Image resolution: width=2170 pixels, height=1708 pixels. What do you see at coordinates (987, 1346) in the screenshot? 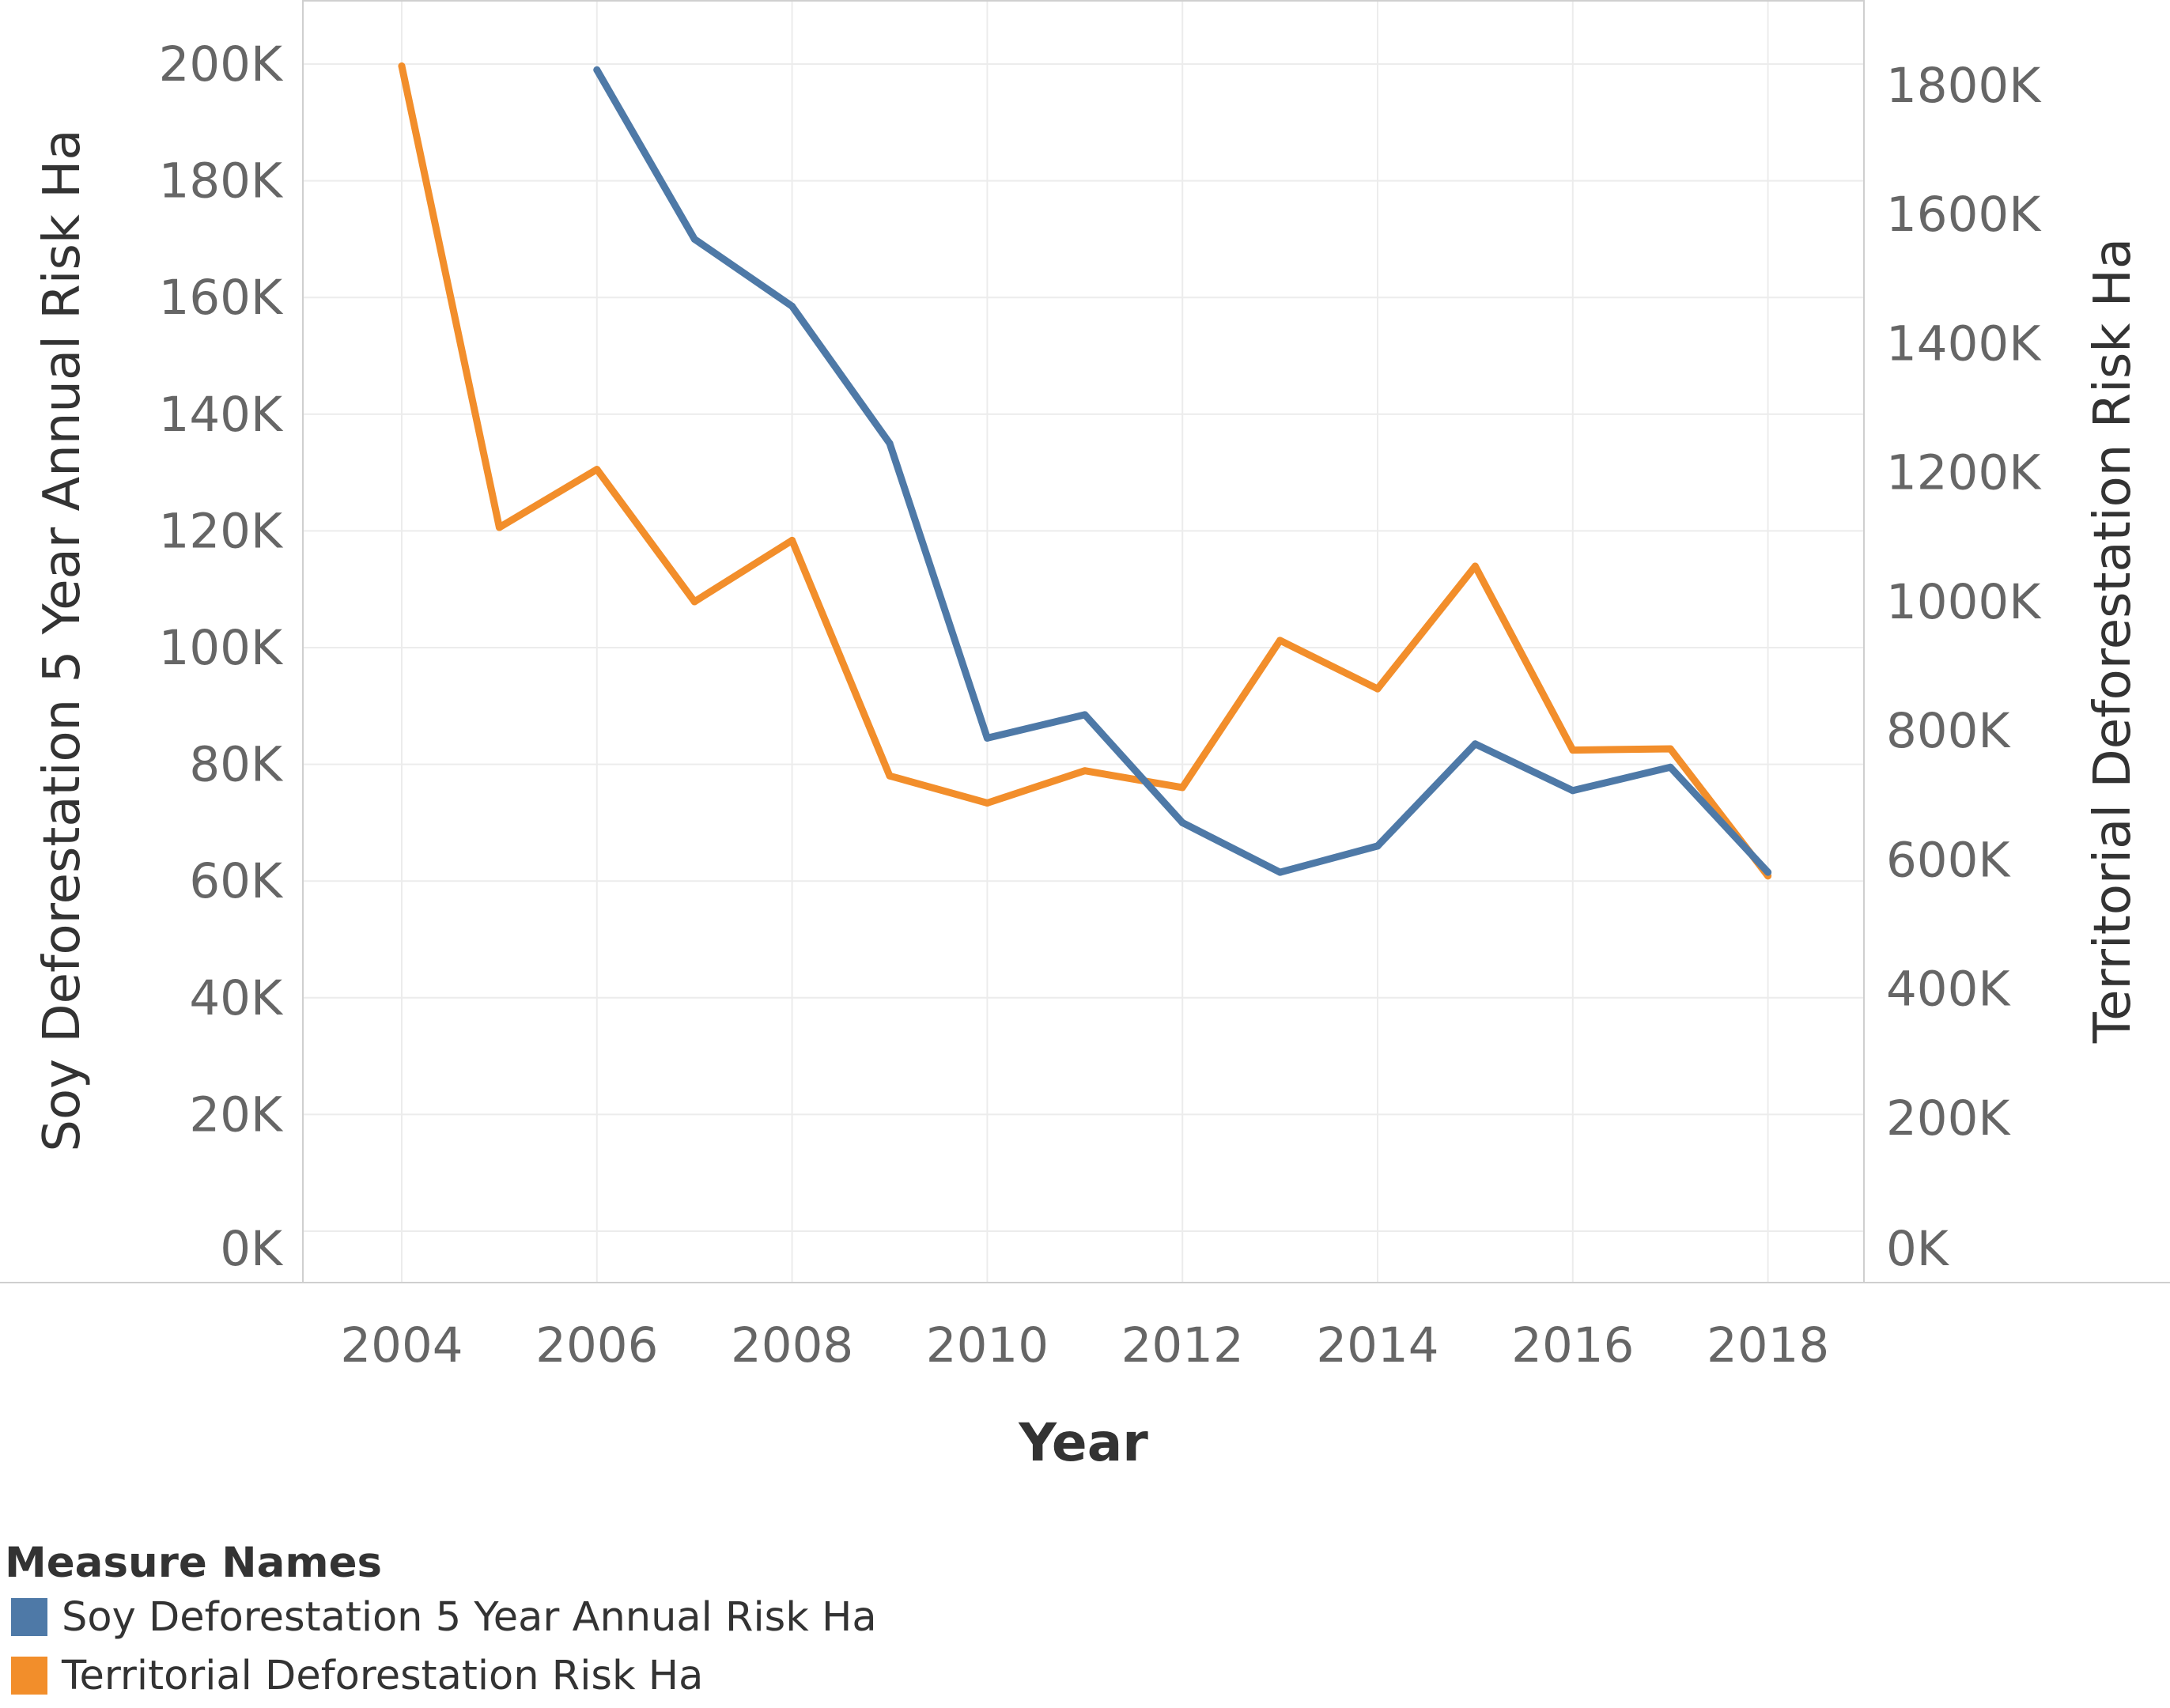
I see `x-tick-label: 2010` at bounding box center [987, 1346].